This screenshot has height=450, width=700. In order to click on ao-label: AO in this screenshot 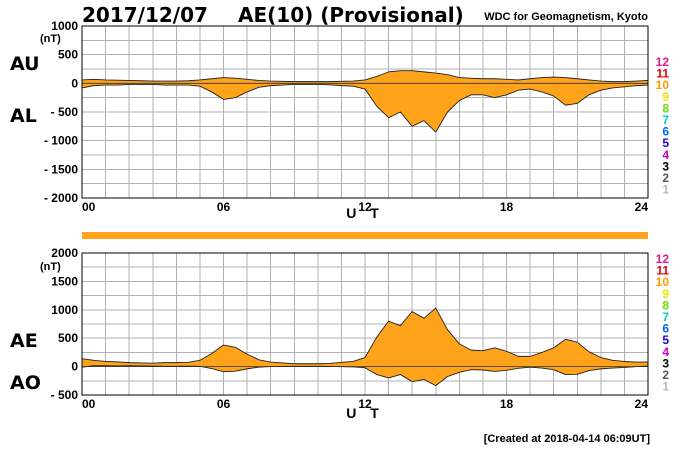, I will do `click(25, 383)`.